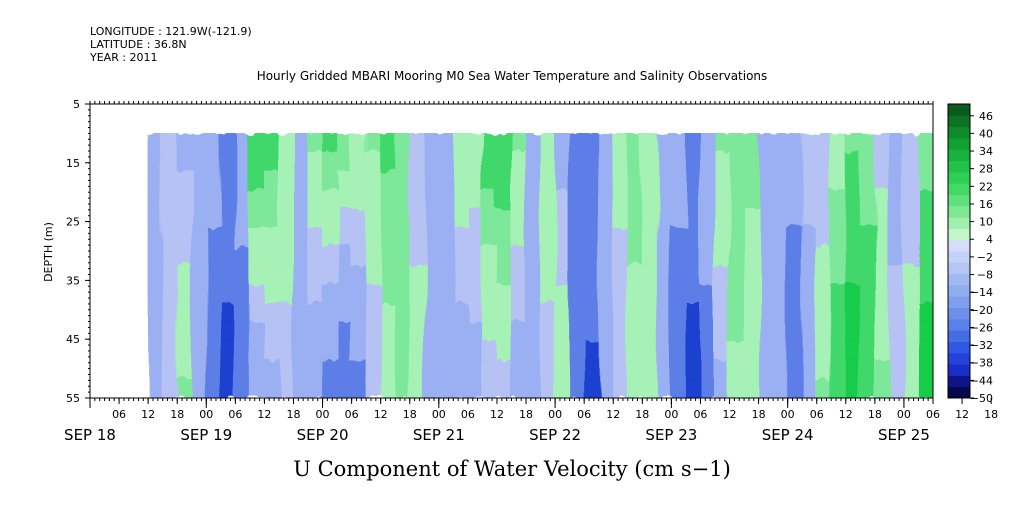  Describe the element at coordinates (991, 414) in the screenshot. I see `x-hour-label: 18` at that location.